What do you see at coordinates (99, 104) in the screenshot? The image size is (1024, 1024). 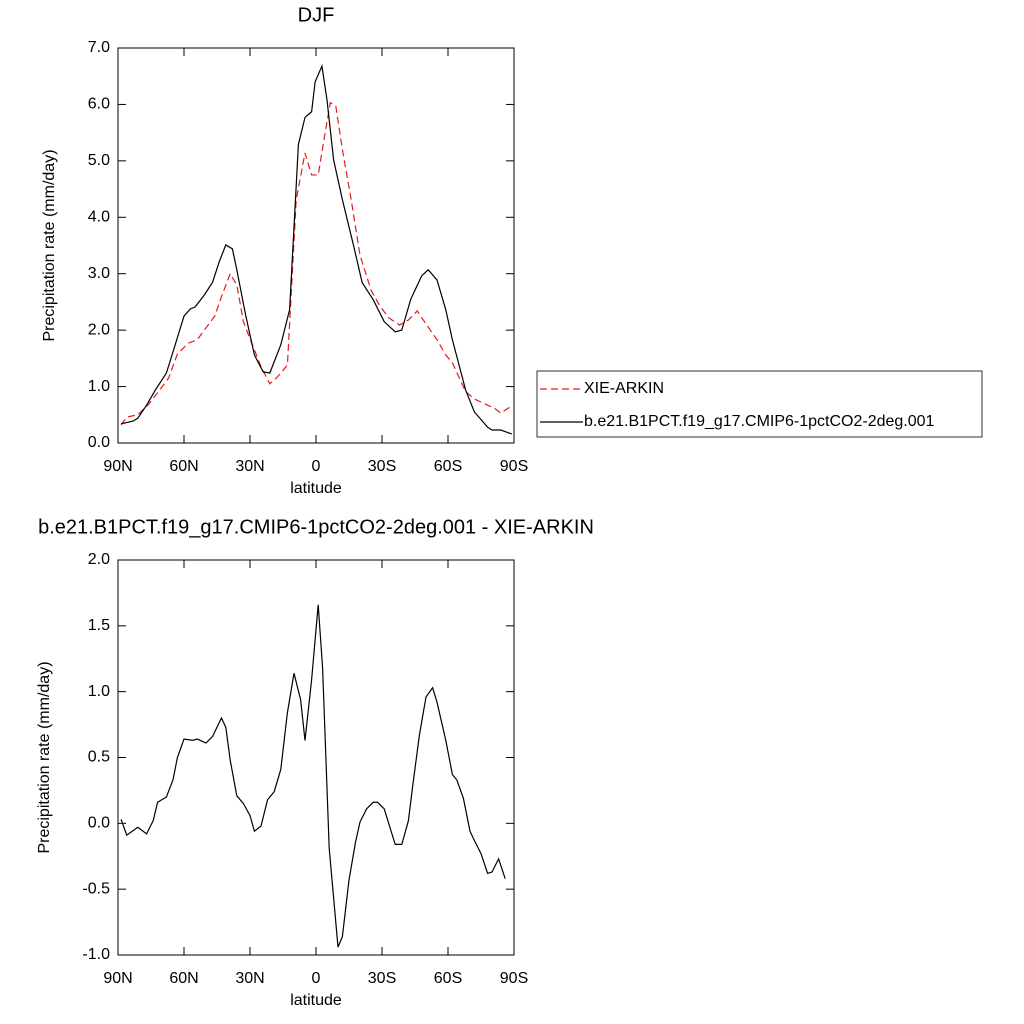 I see `y-tick-label: 6.0` at bounding box center [99, 104].